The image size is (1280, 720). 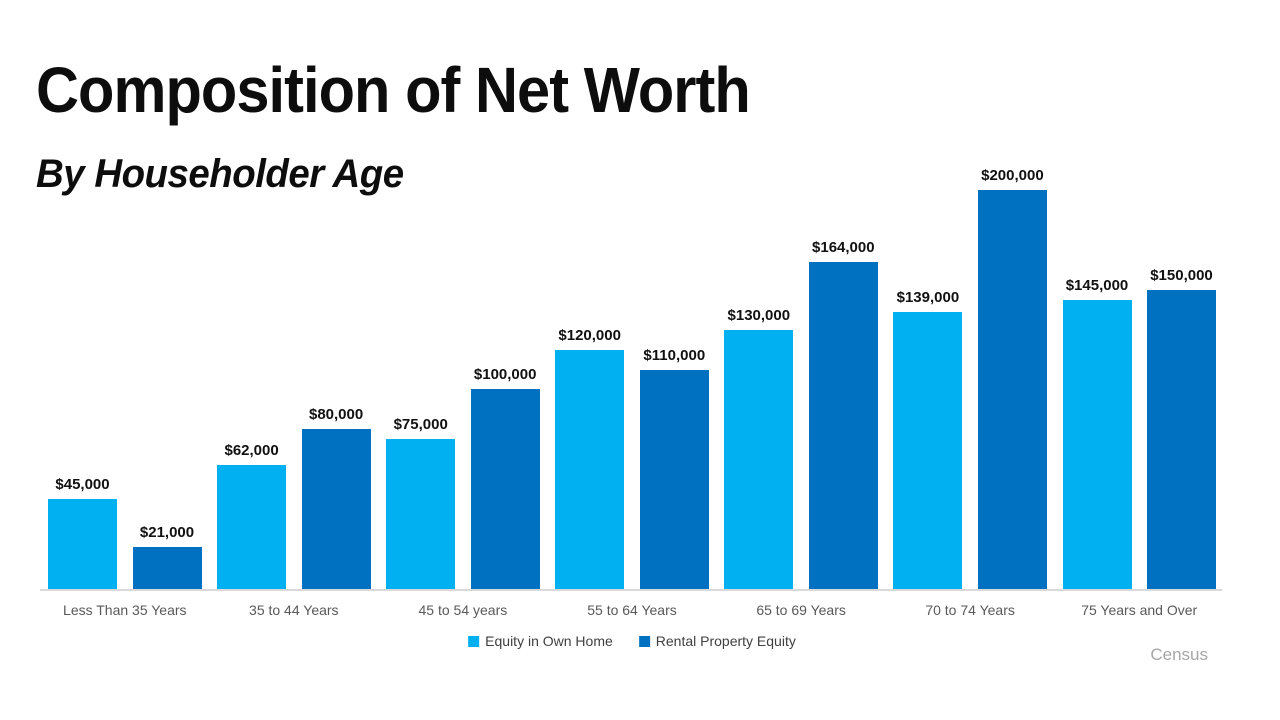 I want to click on legend-item-own-home: Equity in Own Home, so click(x=540, y=641).